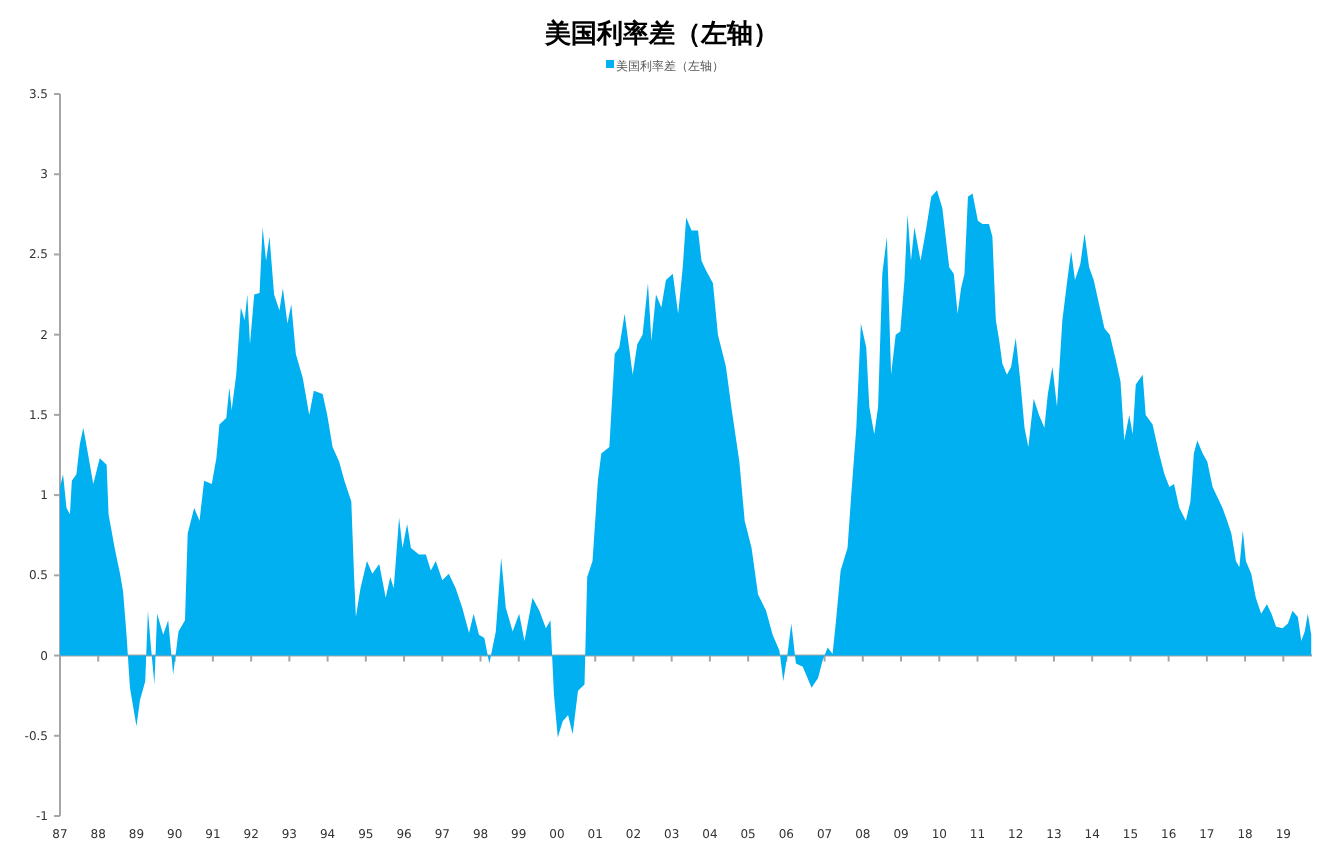 This screenshot has height=860, width=1324. I want to click on chart-title: 美国利率差（左轴）, so click(661, 34).